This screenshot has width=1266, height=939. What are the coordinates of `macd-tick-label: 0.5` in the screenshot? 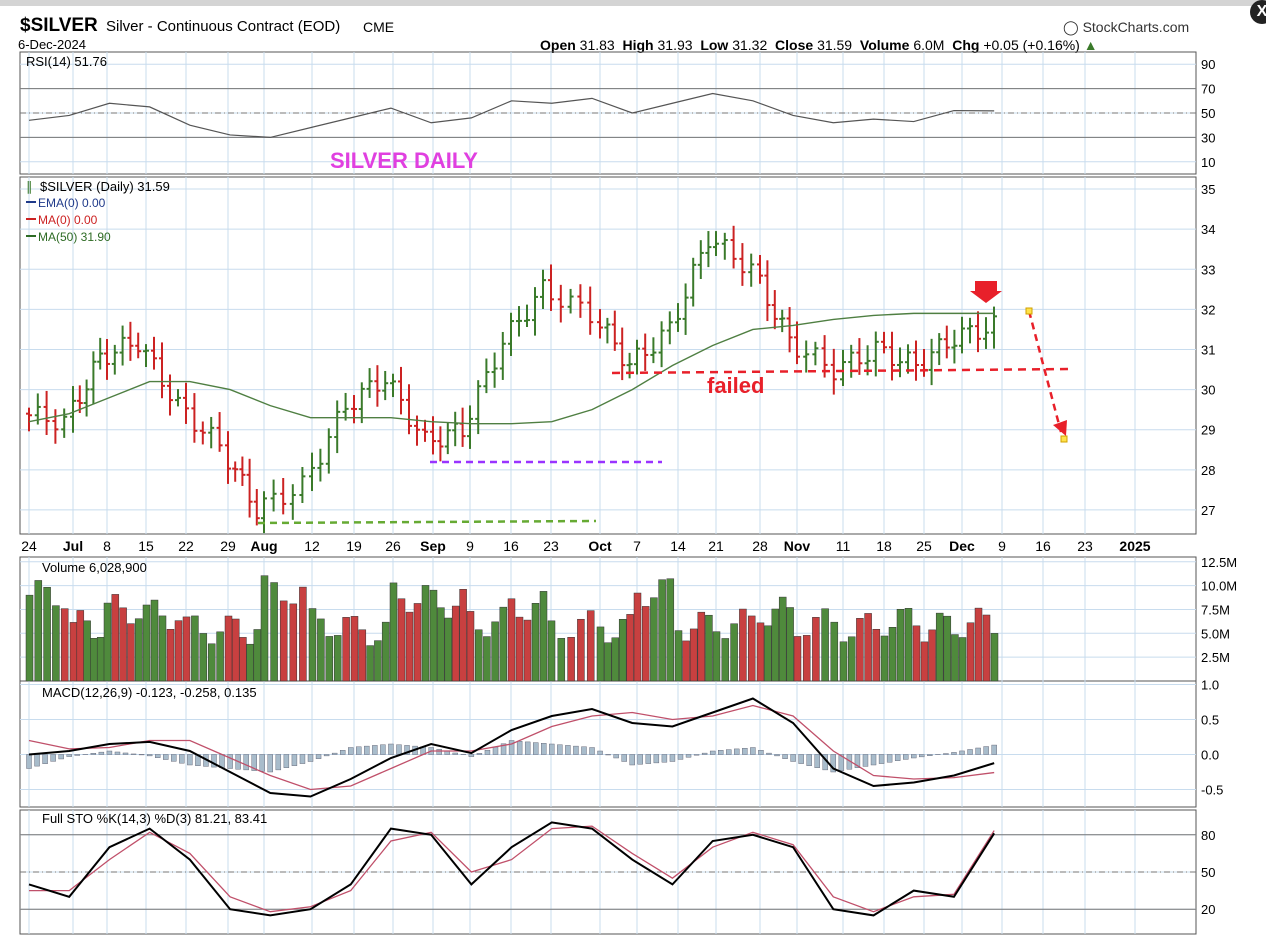 It's located at (1210, 720).